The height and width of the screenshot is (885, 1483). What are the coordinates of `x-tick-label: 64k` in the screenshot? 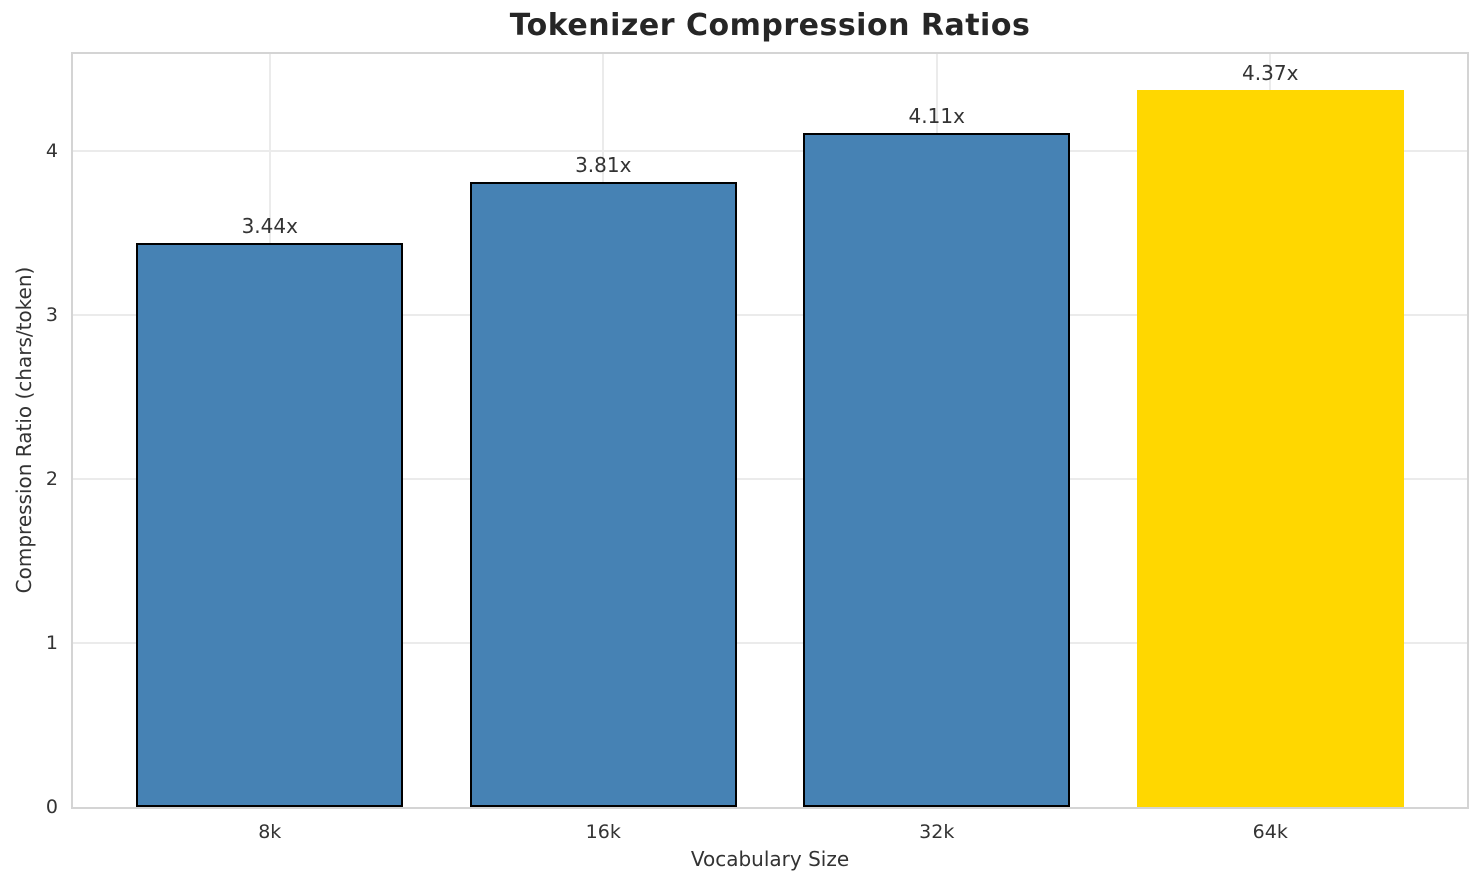 It's located at (1270, 832).